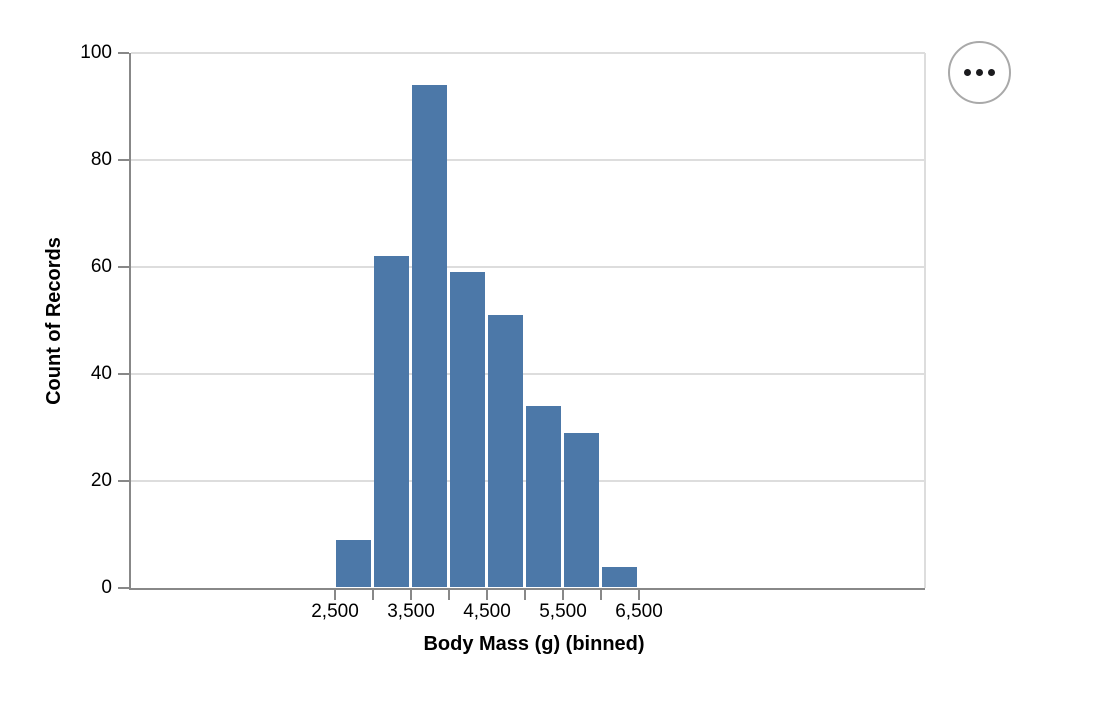  I want to click on y-axis-title: Count of Records, so click(54, 321).